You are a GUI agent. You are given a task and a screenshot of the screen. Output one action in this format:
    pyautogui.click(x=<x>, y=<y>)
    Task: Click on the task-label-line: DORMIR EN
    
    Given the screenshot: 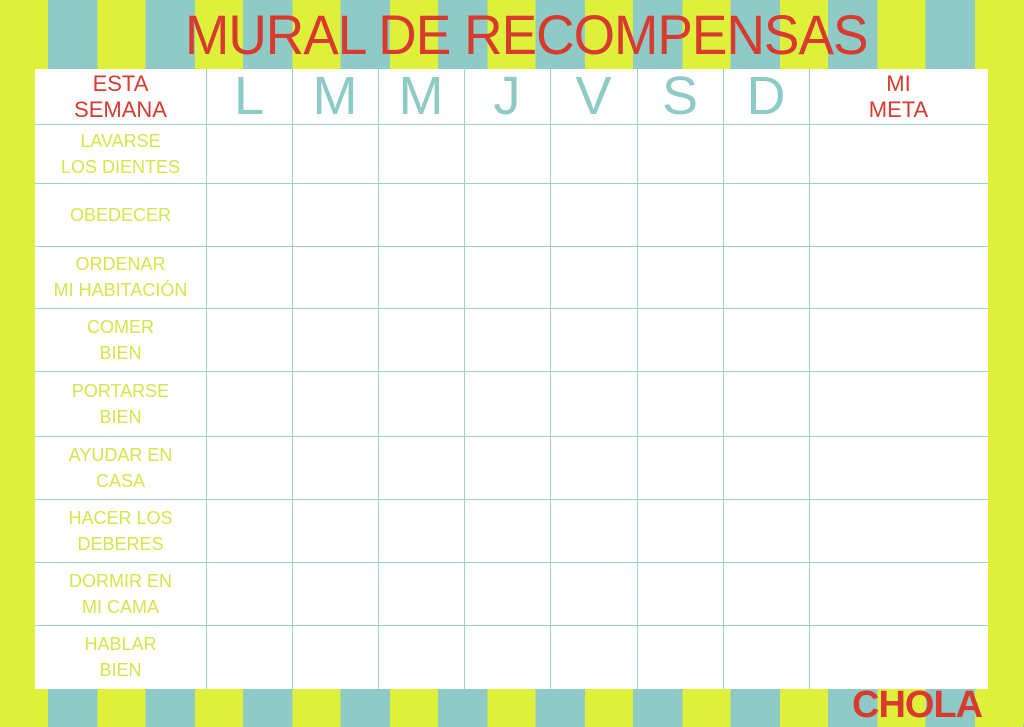 What is the action you would take?
    pyautogui.click(x=120, y=580)
    